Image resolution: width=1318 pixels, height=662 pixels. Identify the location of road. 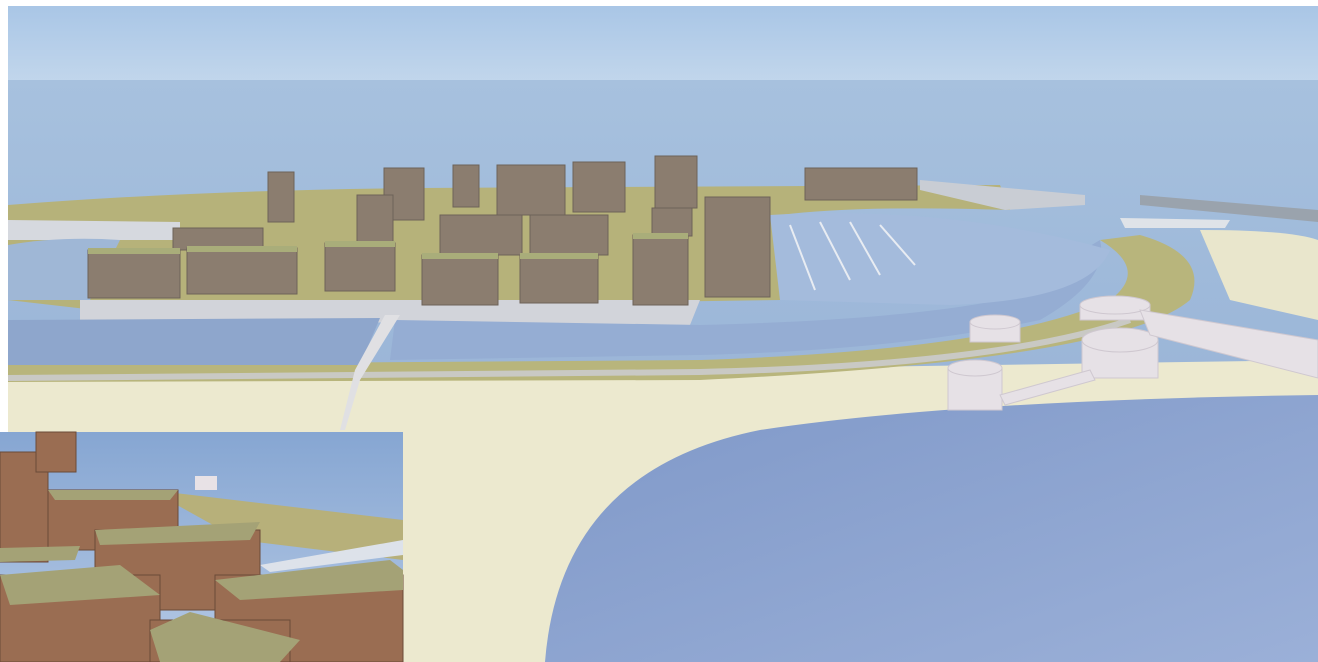
(569, 349).